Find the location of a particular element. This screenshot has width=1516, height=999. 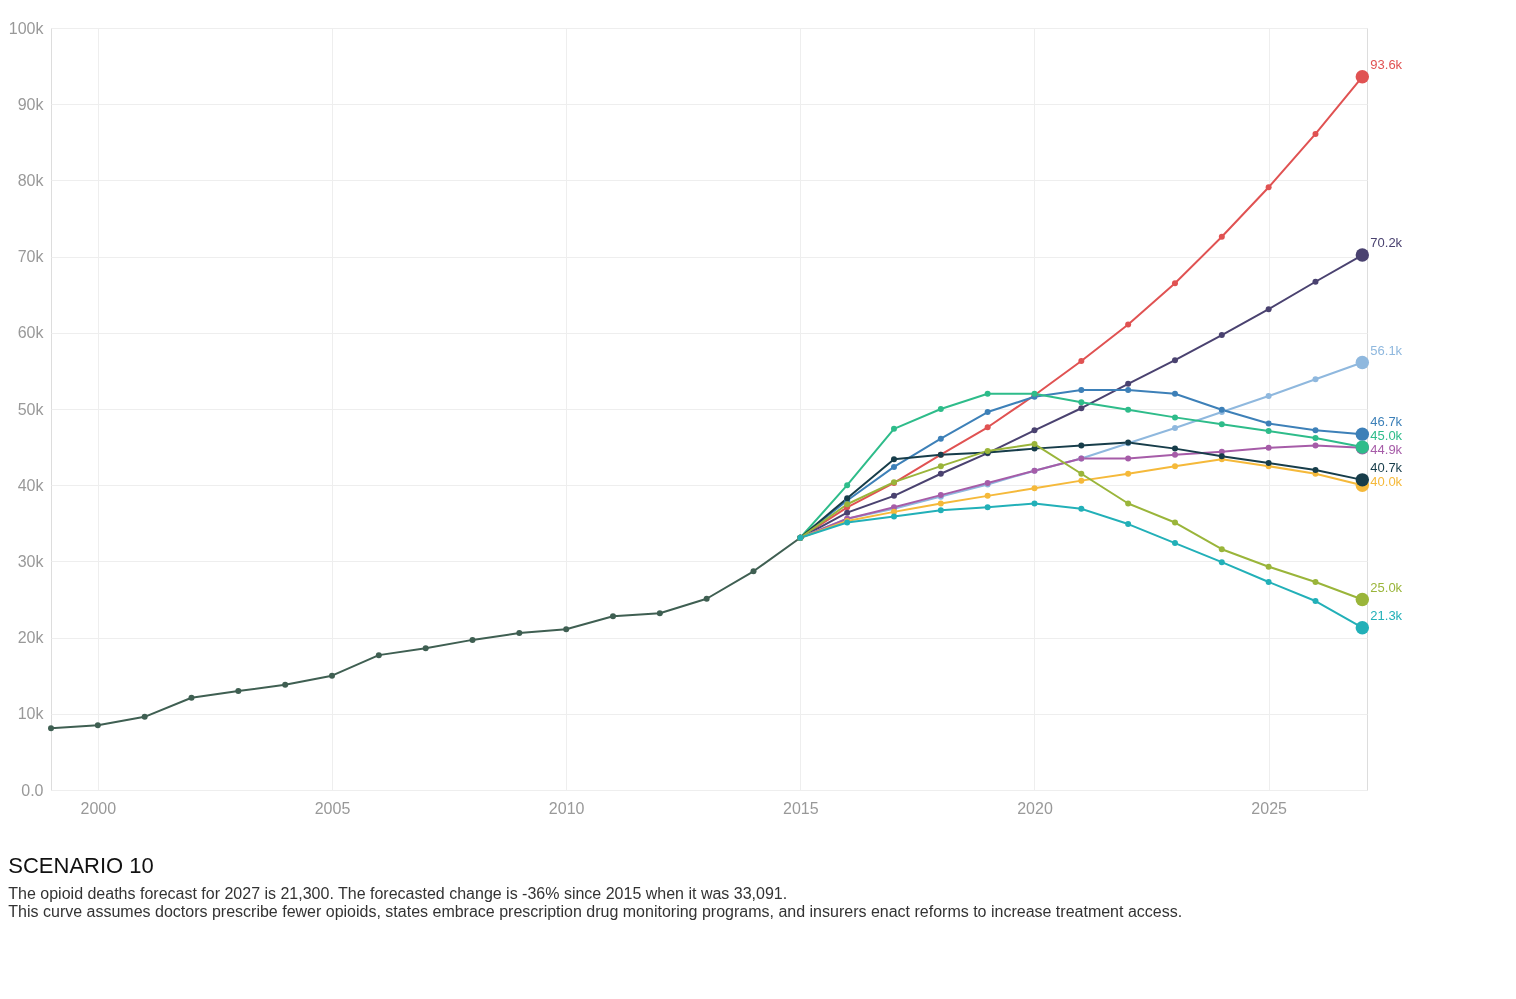

y-tick-label: 60k is located at coordinates (31, 333).